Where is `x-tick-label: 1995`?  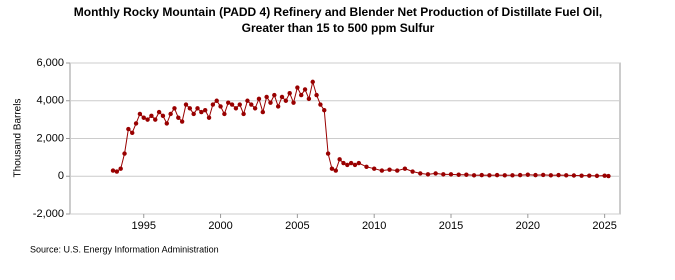
x-tick-label: 1995 is located at coordinates (144, 226).